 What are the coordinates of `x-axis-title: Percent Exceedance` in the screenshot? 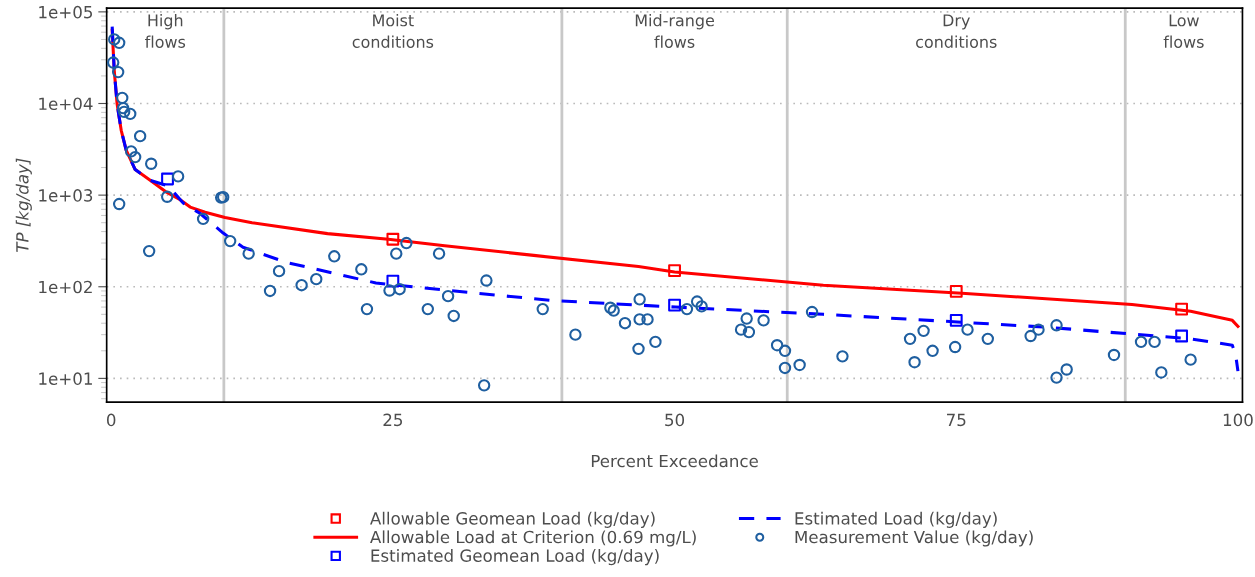 It's located at (674, 461).